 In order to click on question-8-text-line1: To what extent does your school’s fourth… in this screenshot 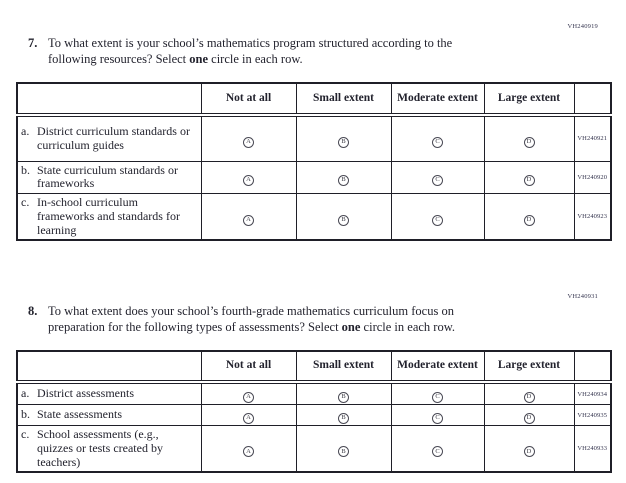, I will do `click(251, 311)`.